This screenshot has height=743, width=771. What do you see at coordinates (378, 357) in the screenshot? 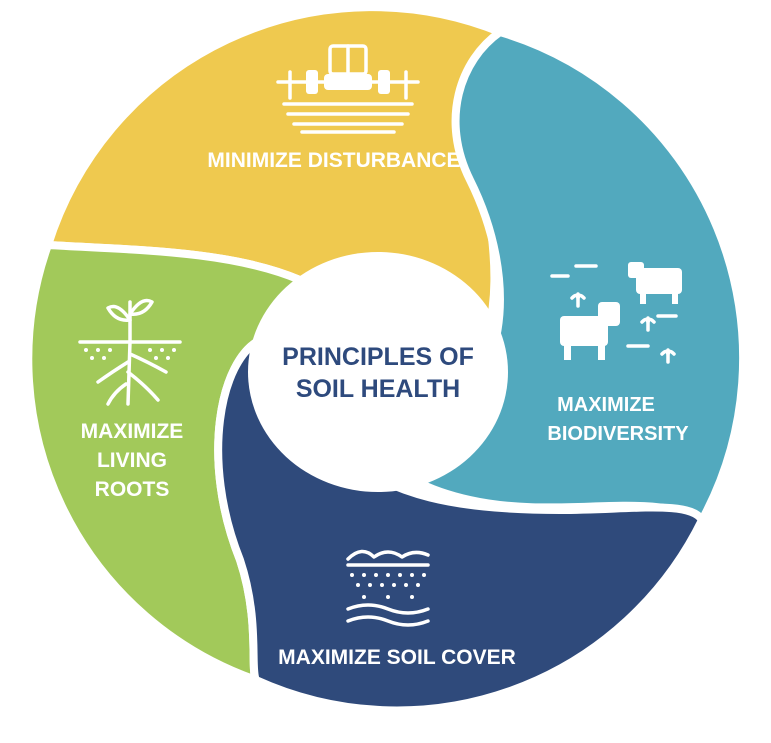
I see `center-title-line1: PRINCIPLES OF` at bounding box center [378, 357].